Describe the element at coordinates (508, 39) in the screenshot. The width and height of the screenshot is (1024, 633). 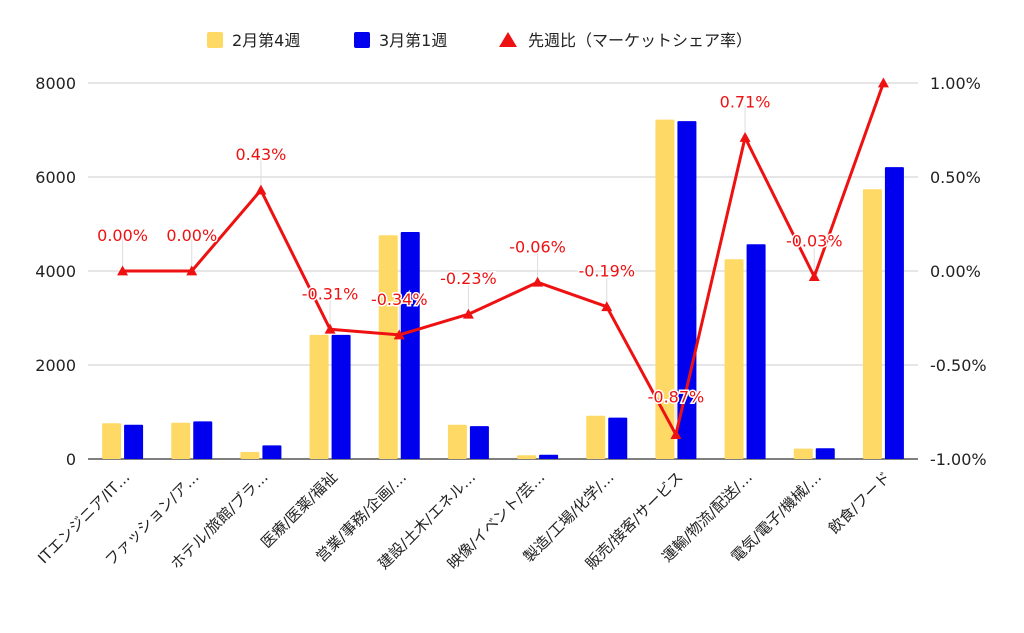
I see `legend-triangle-icon` at that location.